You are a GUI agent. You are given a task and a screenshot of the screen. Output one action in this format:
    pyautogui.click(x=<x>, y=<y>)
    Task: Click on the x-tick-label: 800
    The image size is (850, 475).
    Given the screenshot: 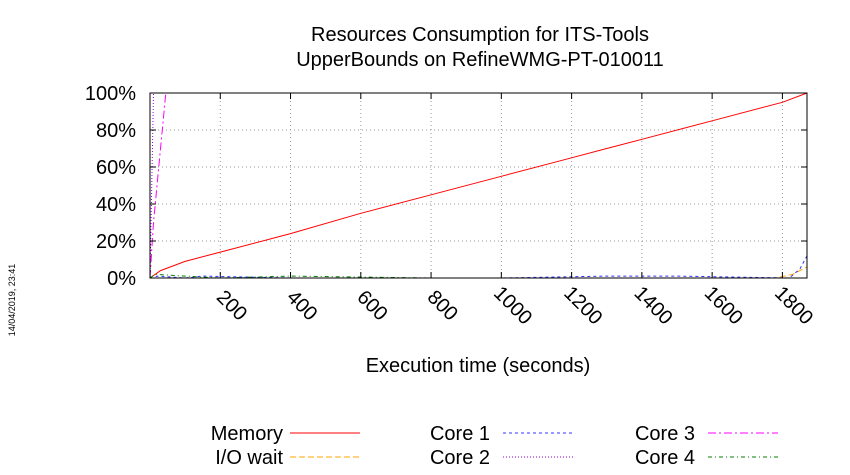 What is the action you would take?
    pyautogui.click(x=442, y=305)
    